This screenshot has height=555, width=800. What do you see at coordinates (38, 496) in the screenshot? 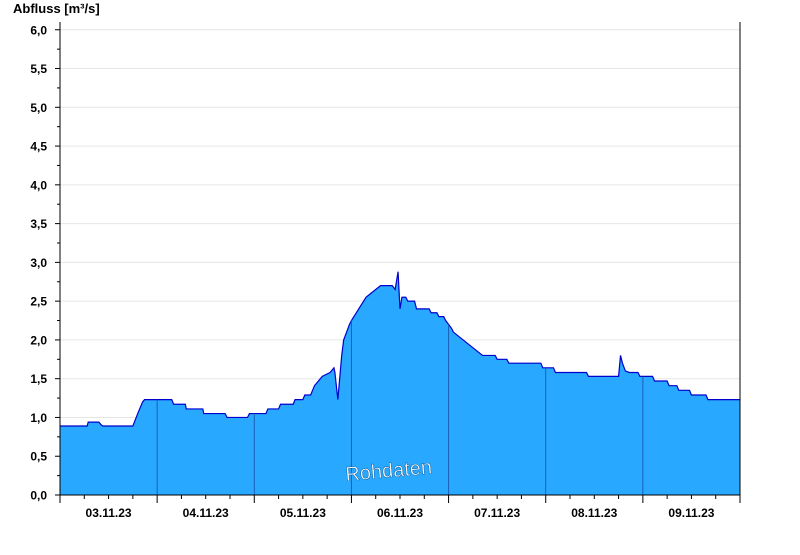
I see `y-tick-label-0: 0,0` at bounding box center [38, 496].